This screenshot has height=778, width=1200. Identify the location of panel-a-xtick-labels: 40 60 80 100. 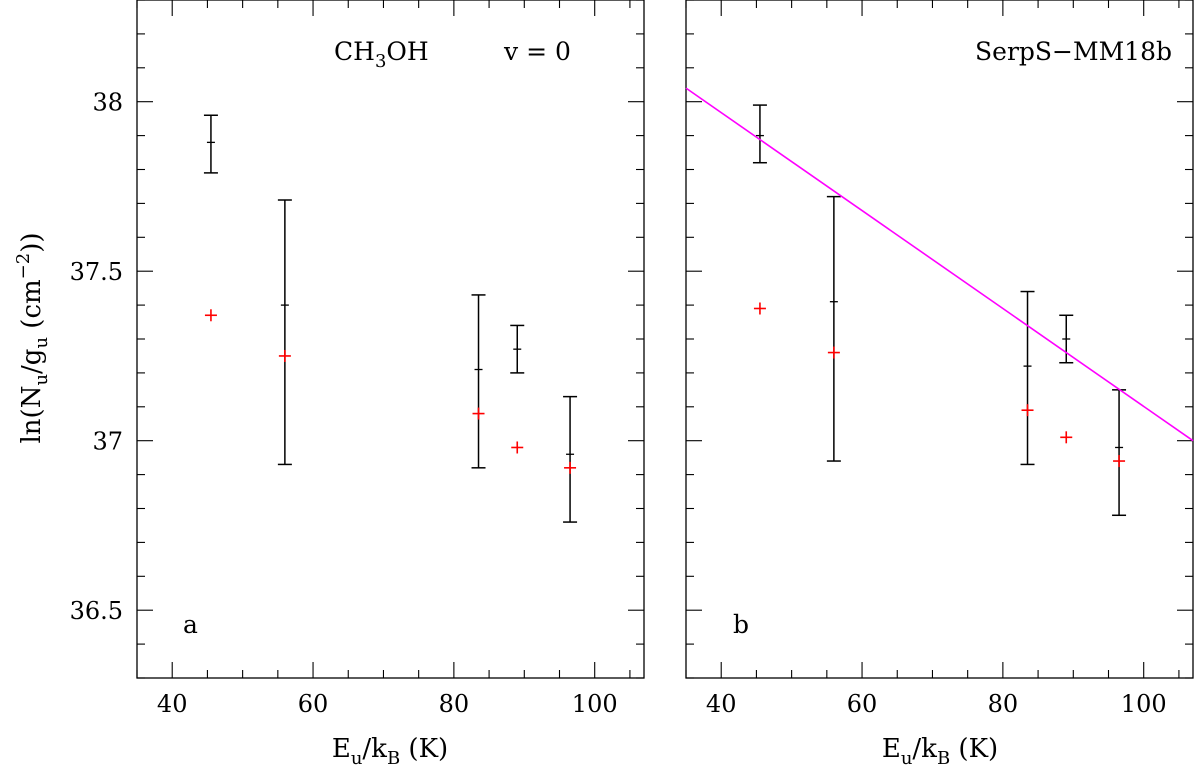
(387, 704).